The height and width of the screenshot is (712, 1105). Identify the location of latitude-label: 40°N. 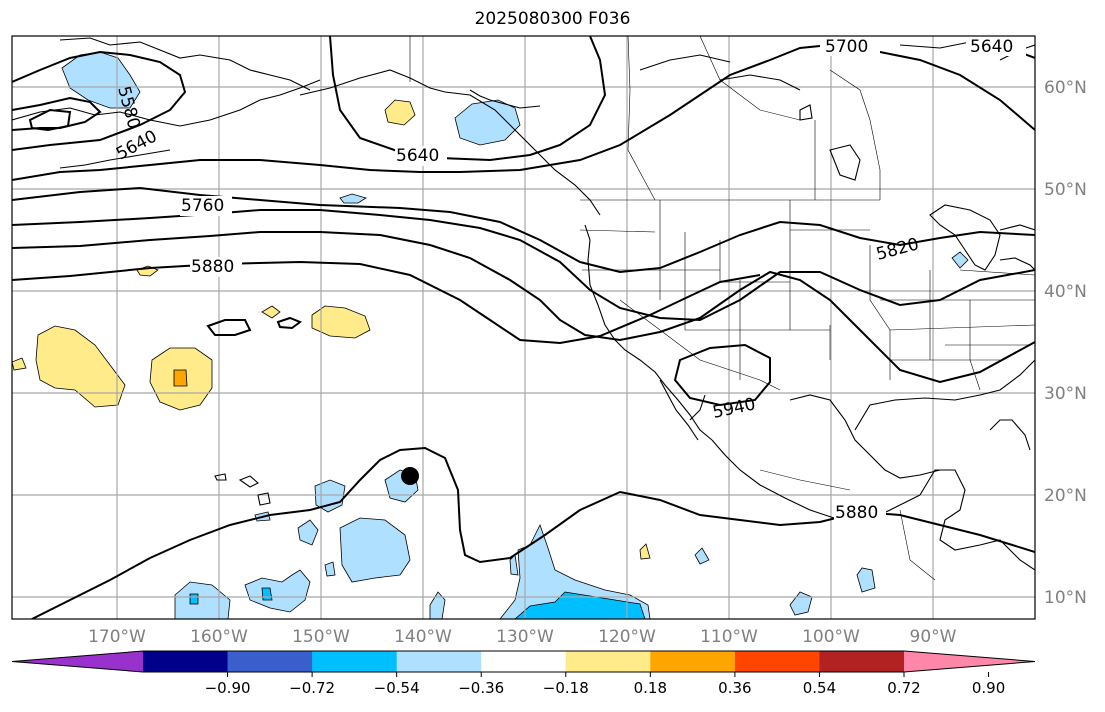
(1065, 292).